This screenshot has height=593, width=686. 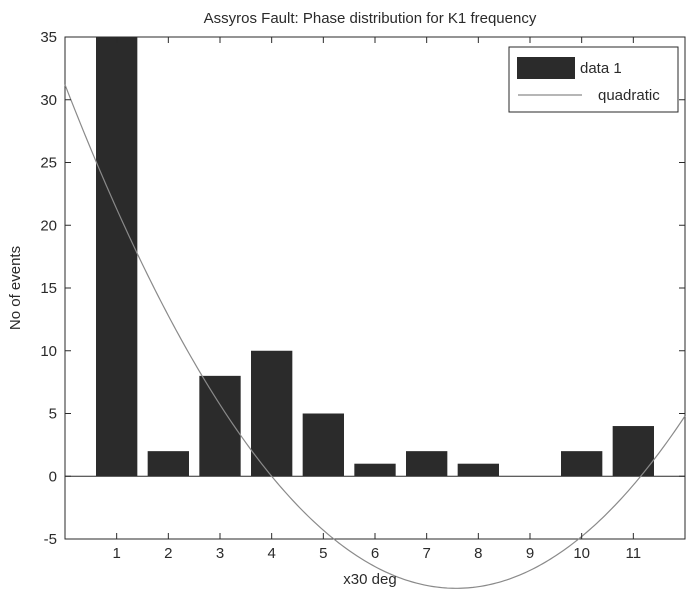 What do you see at coordinates (272, 413) in the screenshot?
I see `bar-x4` at bounding box center [272, 413].